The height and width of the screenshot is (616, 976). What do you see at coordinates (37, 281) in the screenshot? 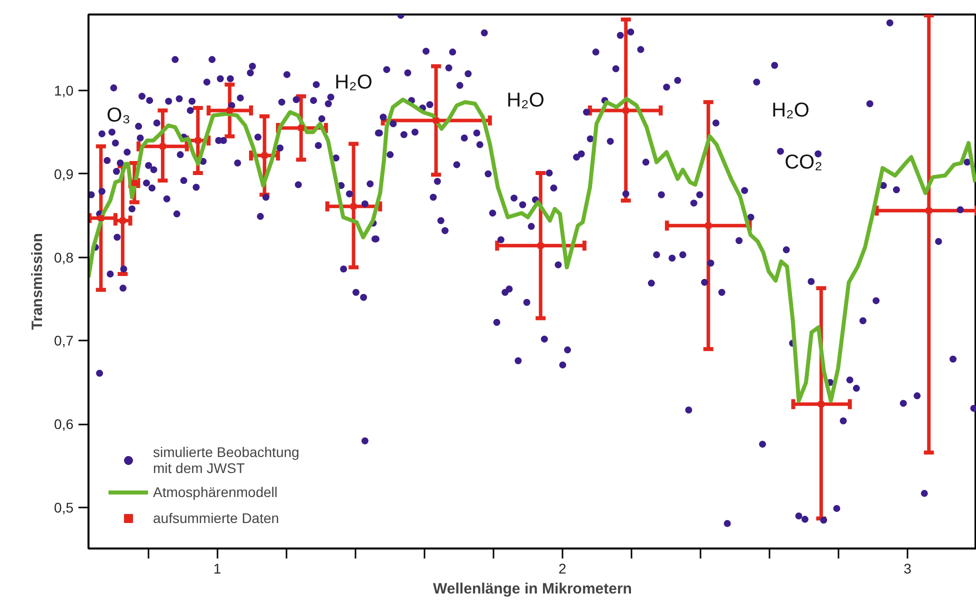
I see `y-axis-title: Transmission` at bounding box center [37, 281].